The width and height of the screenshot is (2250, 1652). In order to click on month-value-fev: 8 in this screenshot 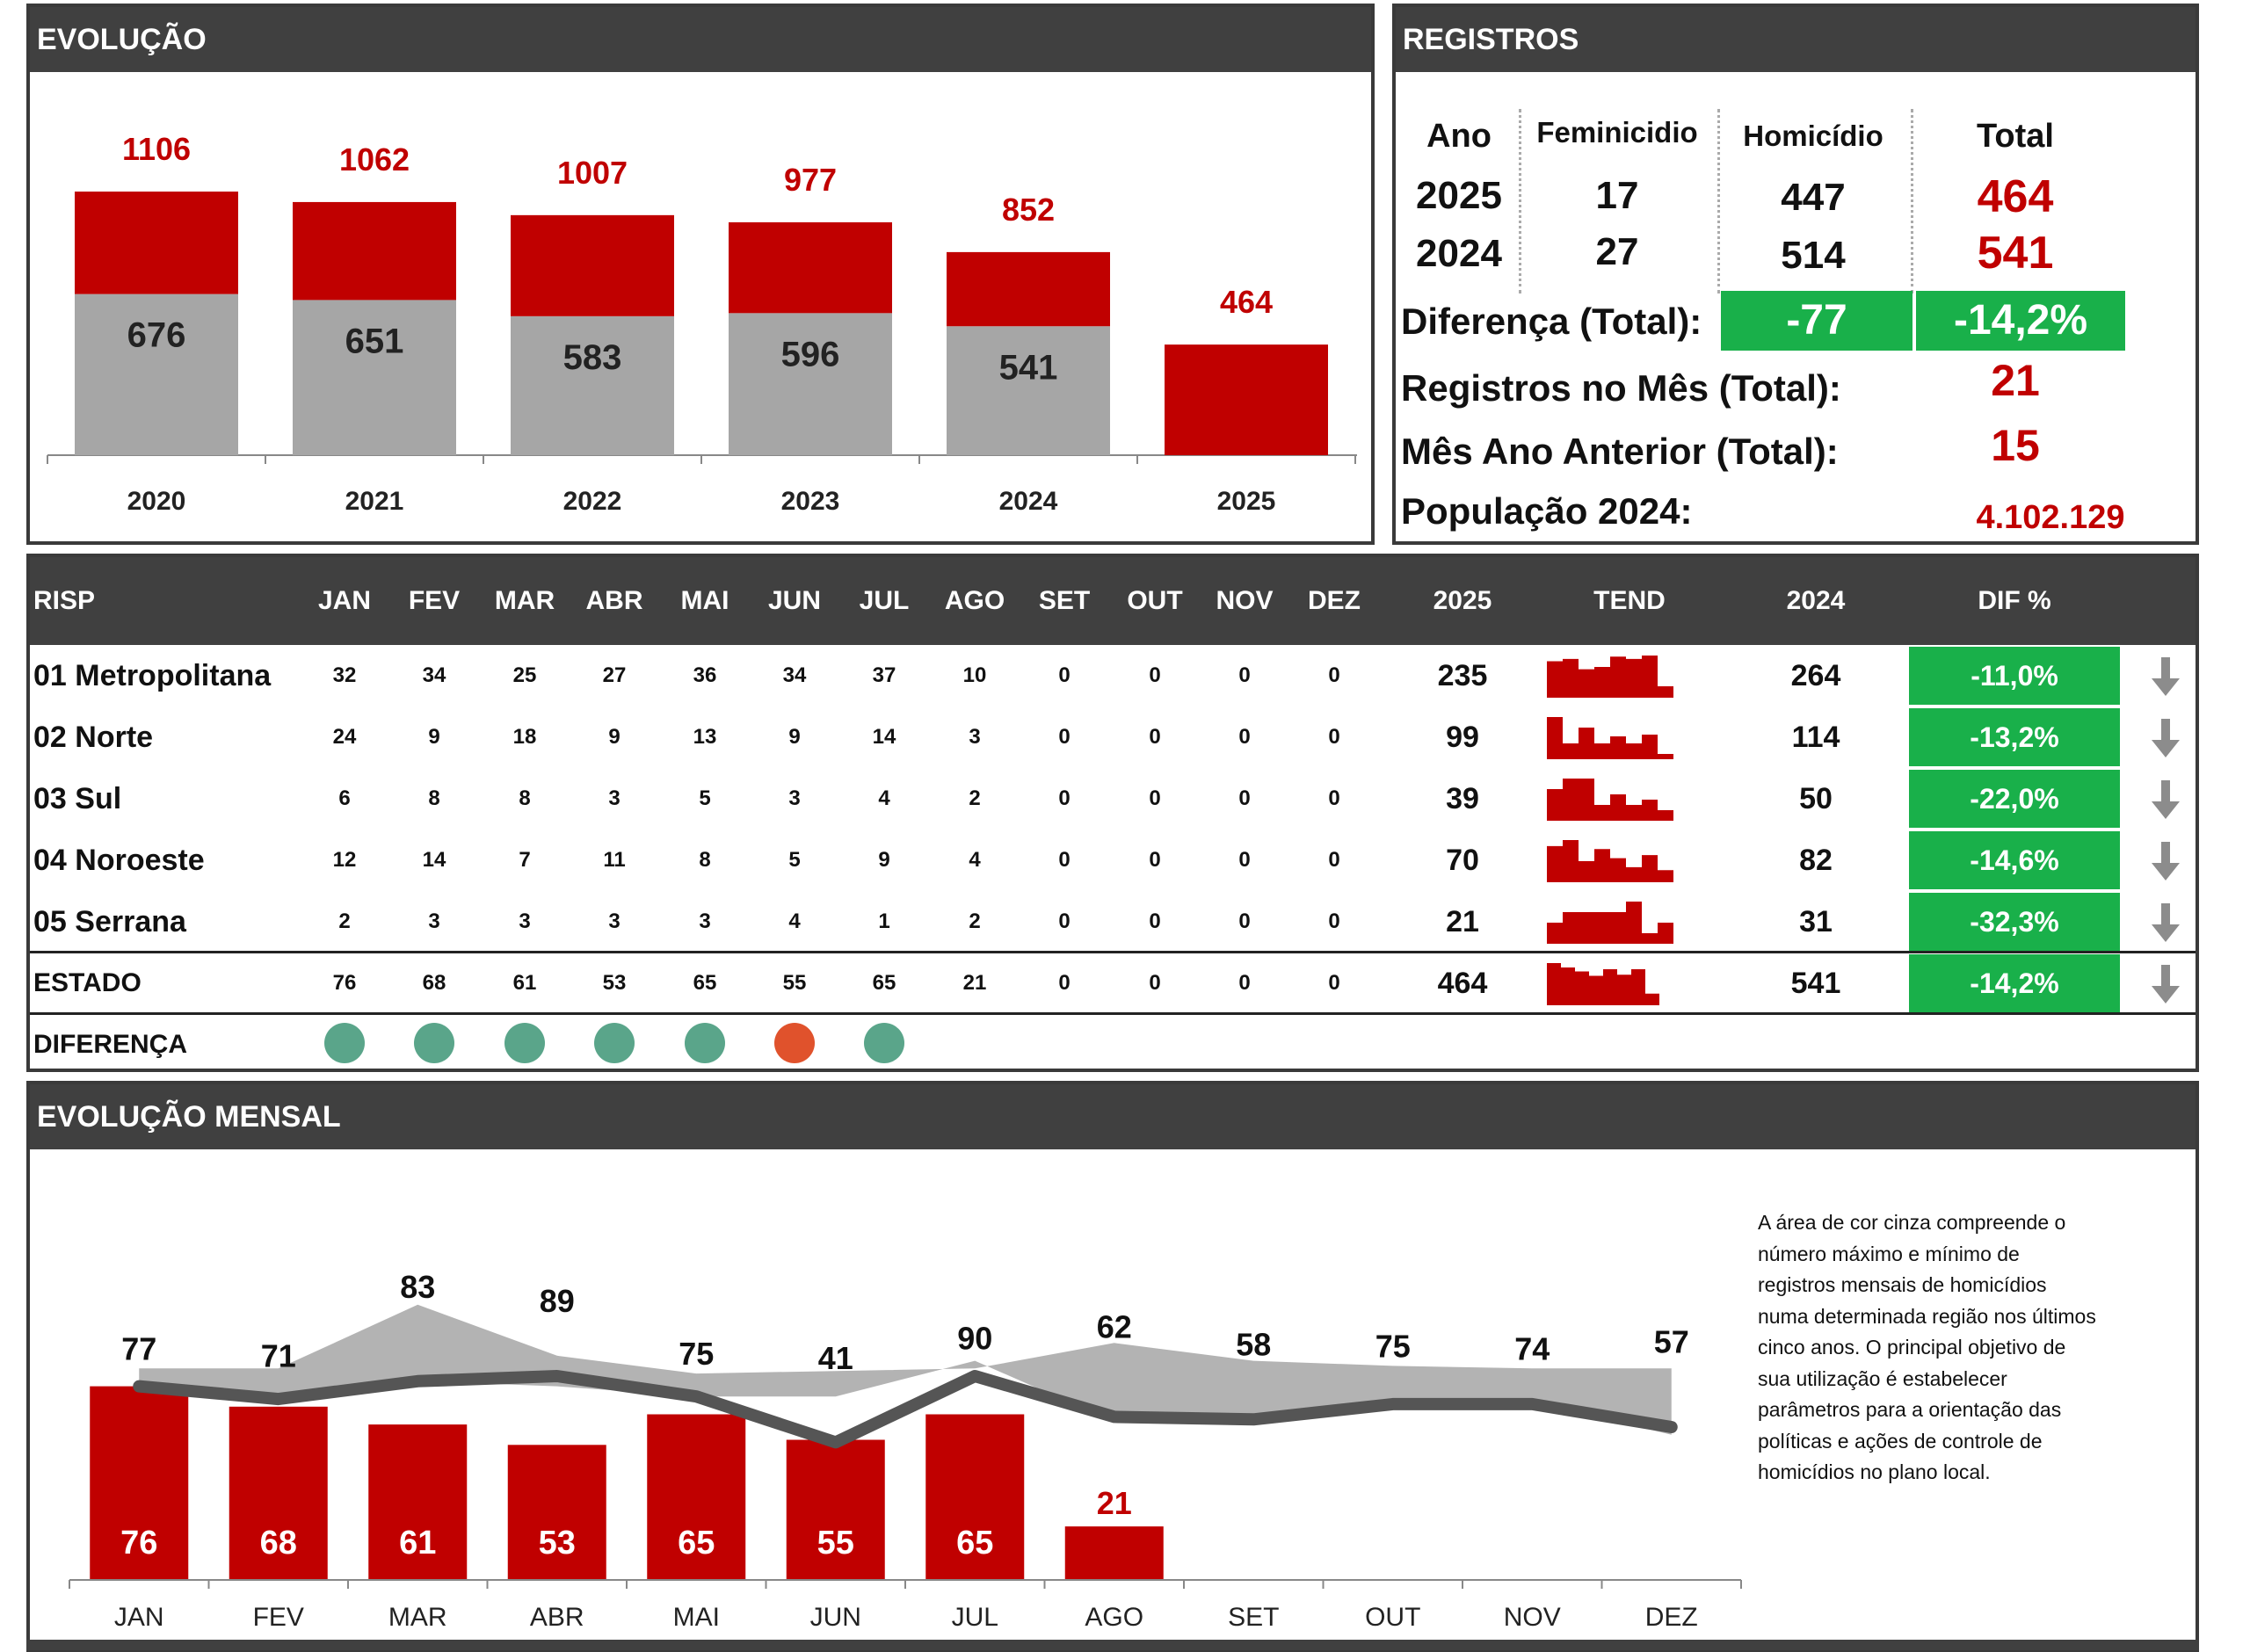, I will do `click(434, 798)`.